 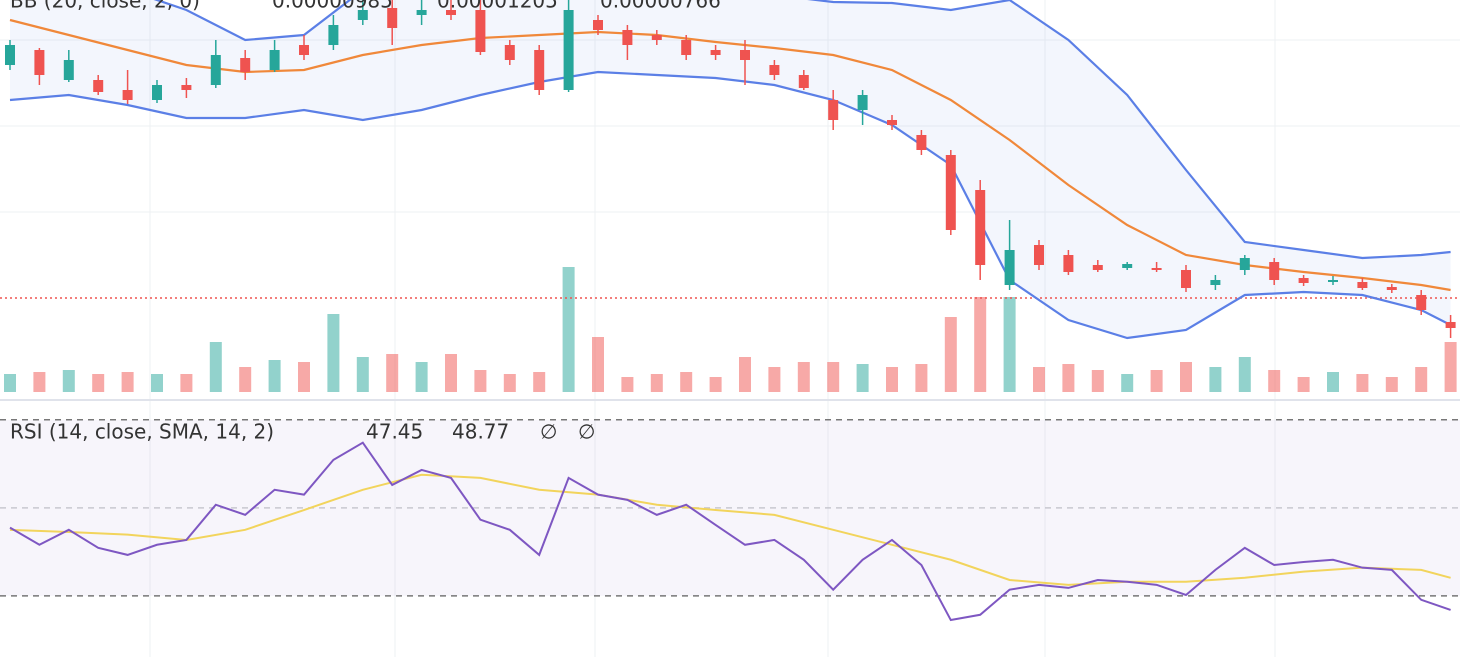 I want to click on rsi-legend-value: 47.45, so click(x=394, y=432).